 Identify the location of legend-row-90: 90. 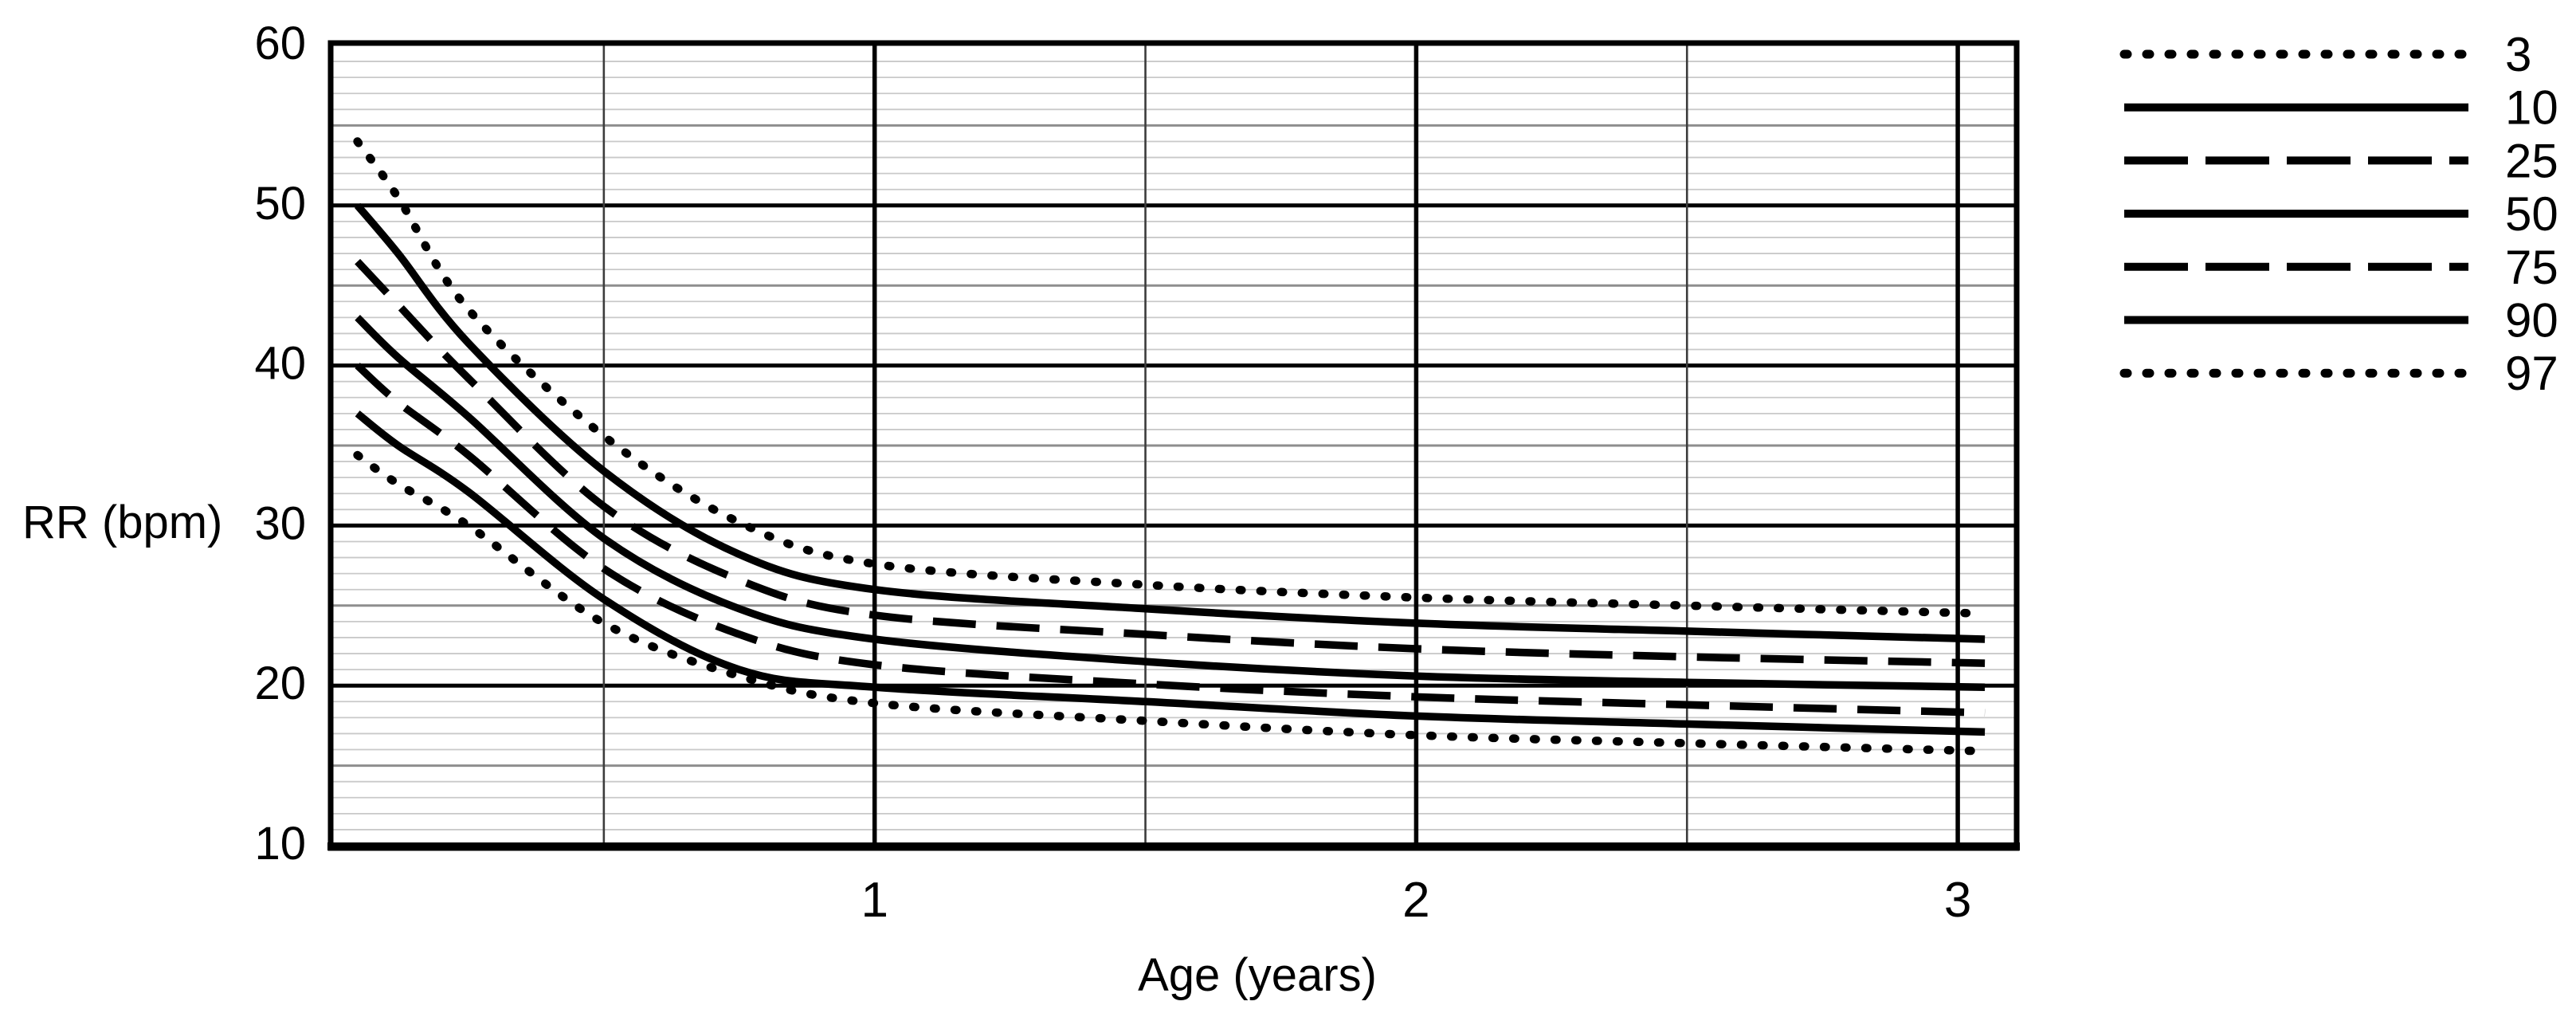
(2341, 321).